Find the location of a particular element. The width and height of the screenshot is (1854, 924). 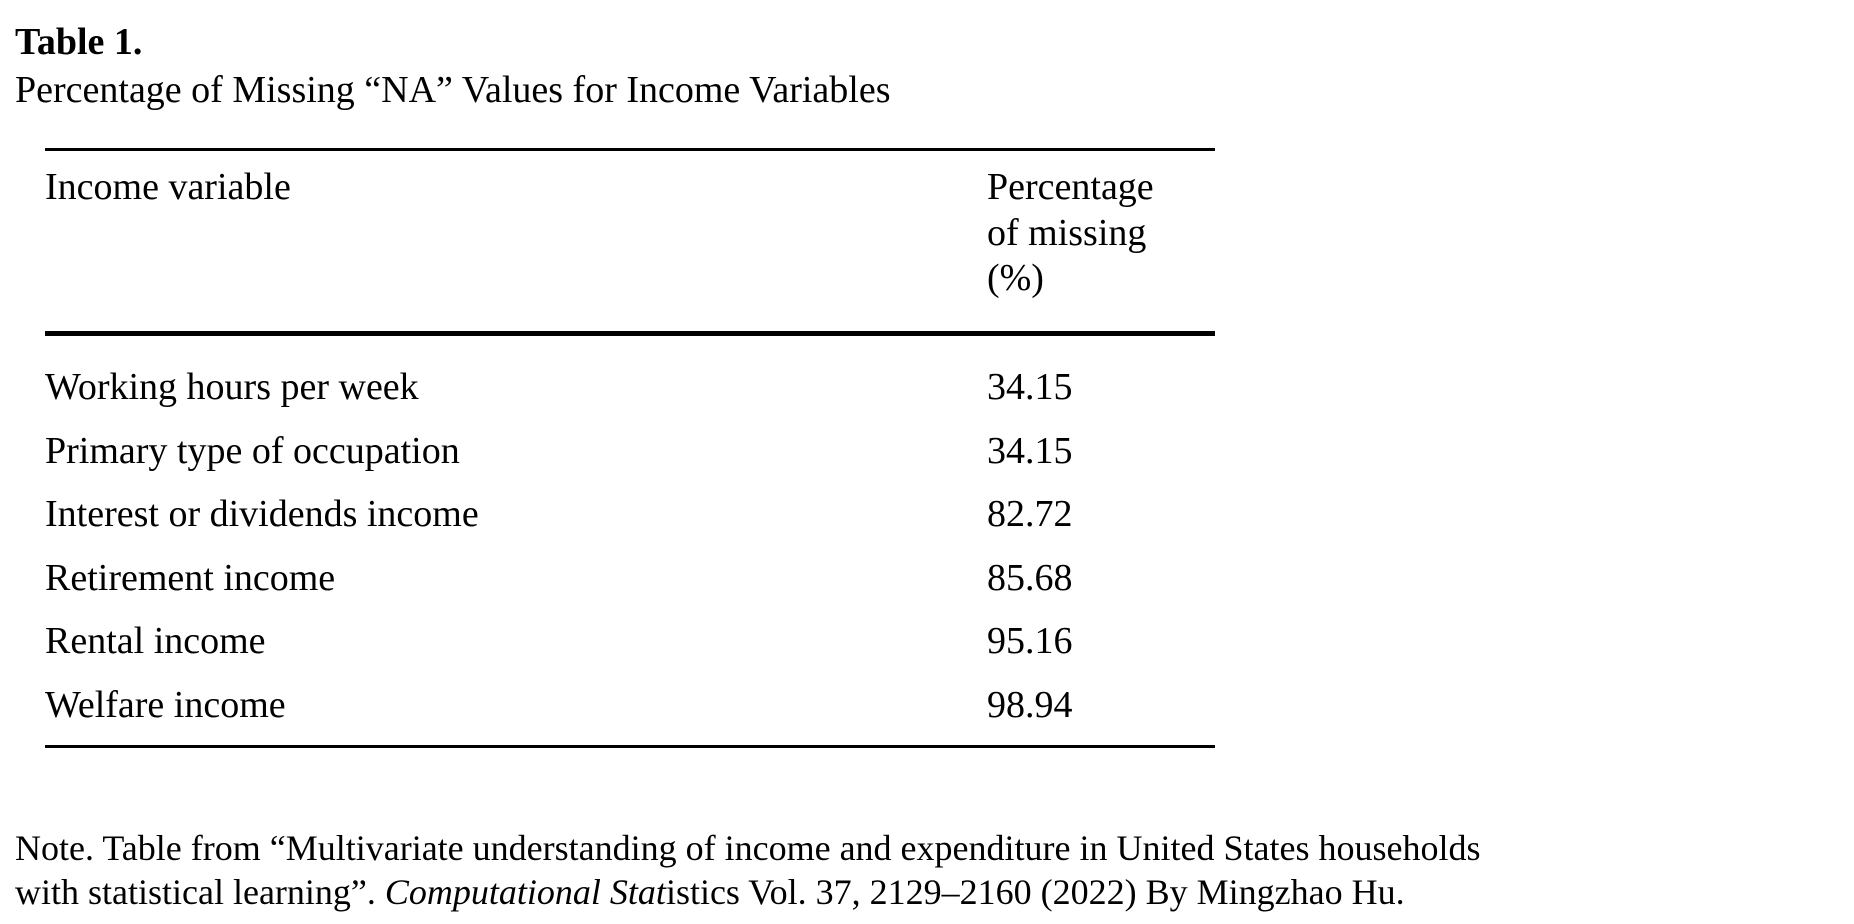

note-citation-text: with statistical learning”. is located at coordinates (200, 892).